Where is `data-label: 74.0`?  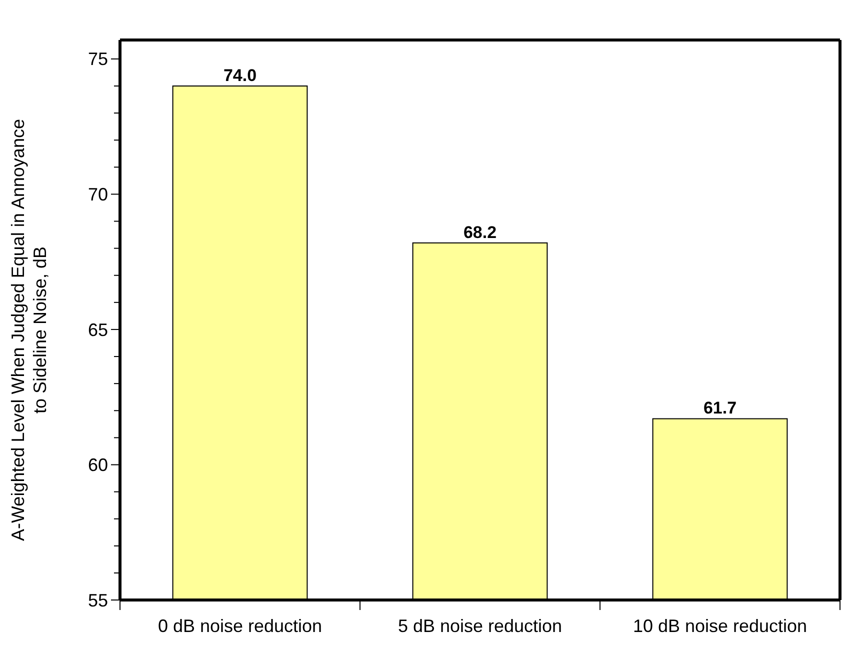
data-label: 74.0 is located at coordinates (240, 75).